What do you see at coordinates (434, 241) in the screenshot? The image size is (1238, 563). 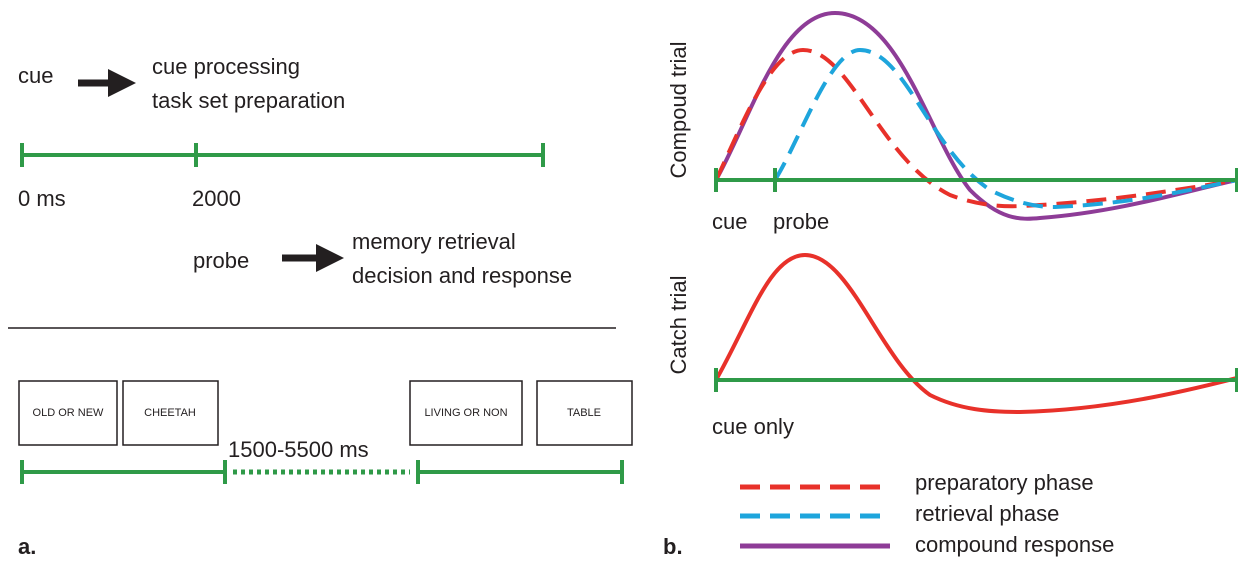 I see `process-text: memory retrieval` at bounding box center [434, 241].